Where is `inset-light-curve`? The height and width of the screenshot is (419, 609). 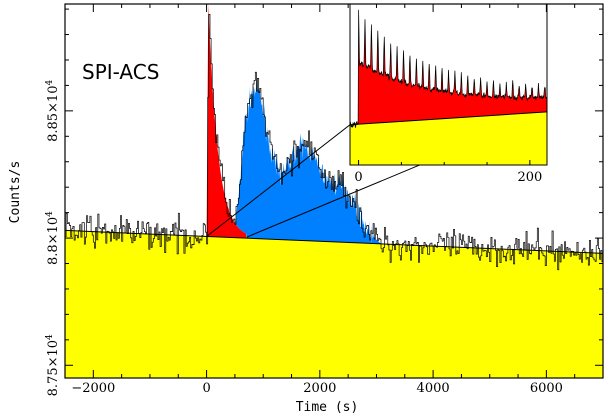
inset-light-curve is located at coordinates (448, 68).